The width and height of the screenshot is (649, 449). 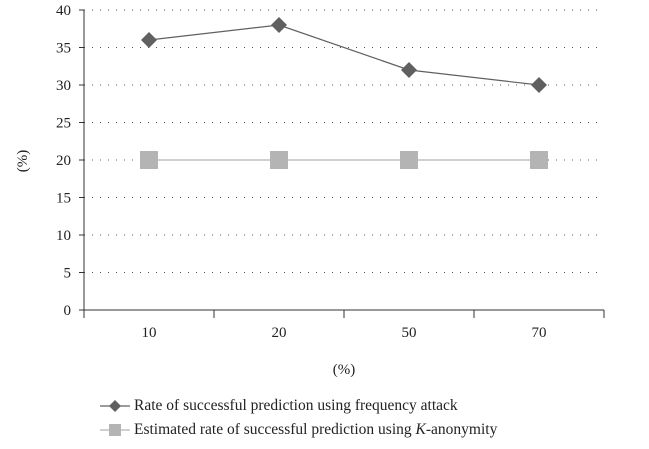 What do you see at coordinates (63, 11) in the screenshot?
I see `y-tick-label: 40` at bounding box center [63, 11].